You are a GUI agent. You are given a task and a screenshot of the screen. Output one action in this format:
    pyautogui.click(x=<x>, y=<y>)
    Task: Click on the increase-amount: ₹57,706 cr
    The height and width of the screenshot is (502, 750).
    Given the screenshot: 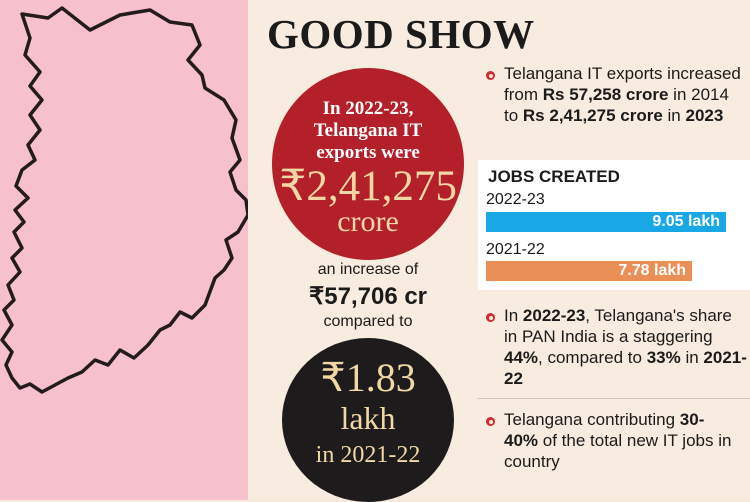 What is the action you would take?
    pyautogui.click(x=368, y=296)
    